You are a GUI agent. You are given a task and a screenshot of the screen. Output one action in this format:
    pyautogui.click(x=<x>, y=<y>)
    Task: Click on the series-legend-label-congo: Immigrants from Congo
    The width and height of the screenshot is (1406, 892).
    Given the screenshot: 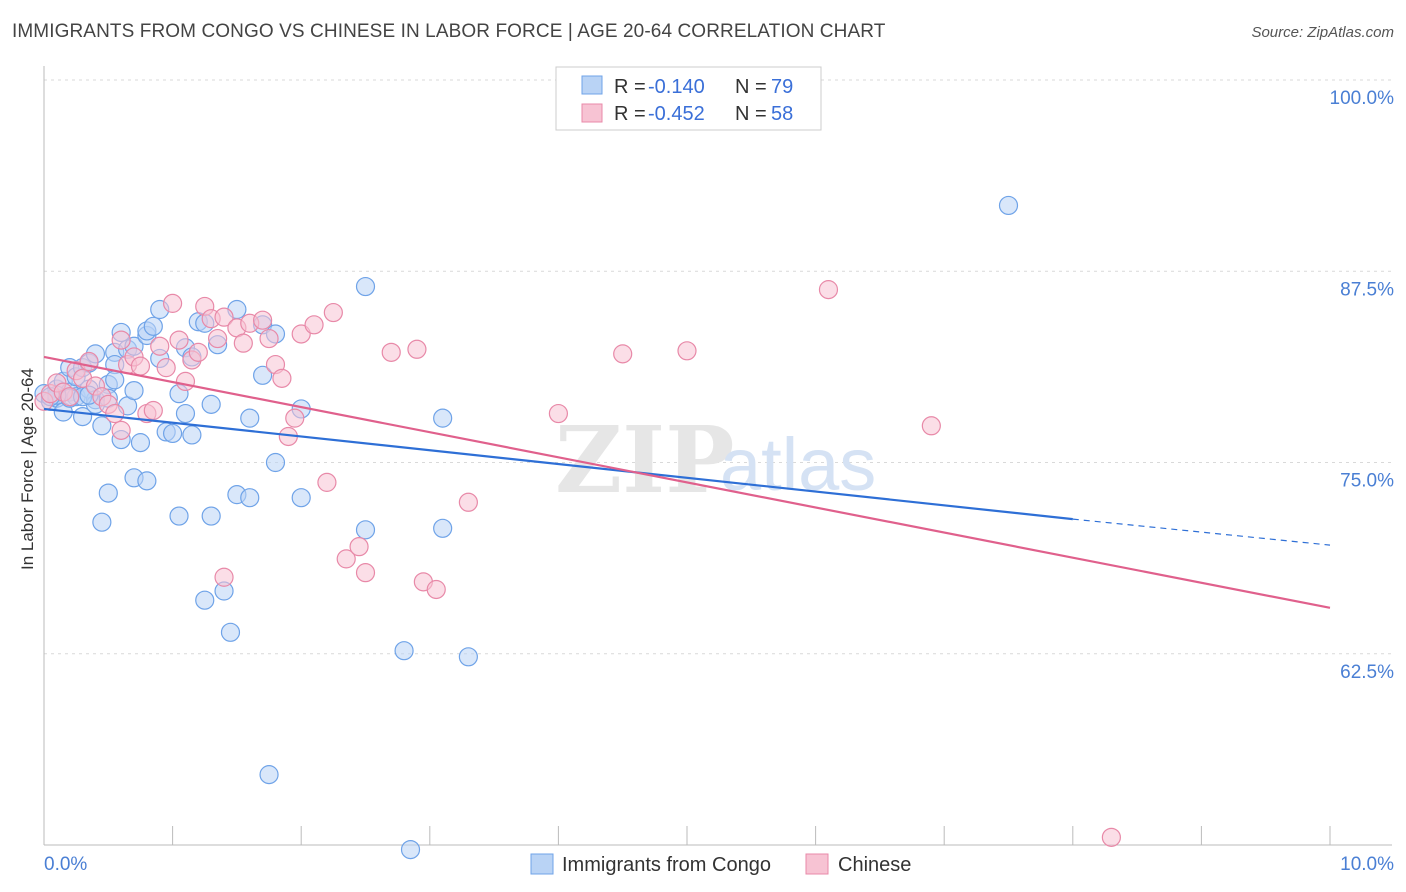 What is the action you would take?
    pyautogui.click(x=666, y=865)
    